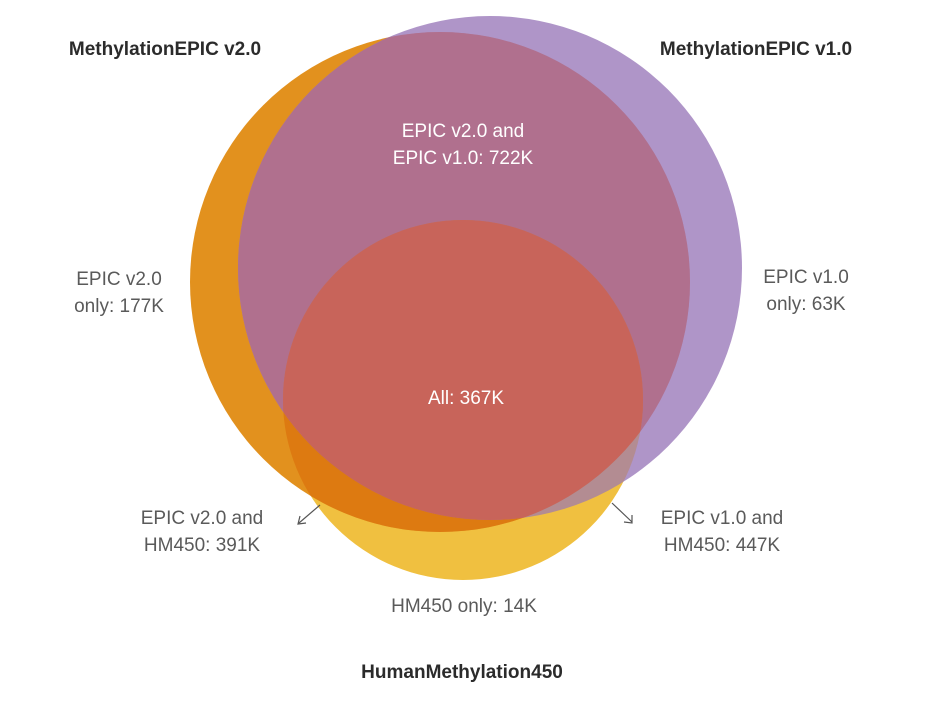 This screenshot has width=945, height=706. I want to click on v2-hm450-arrow-icon, so click(309, 514).